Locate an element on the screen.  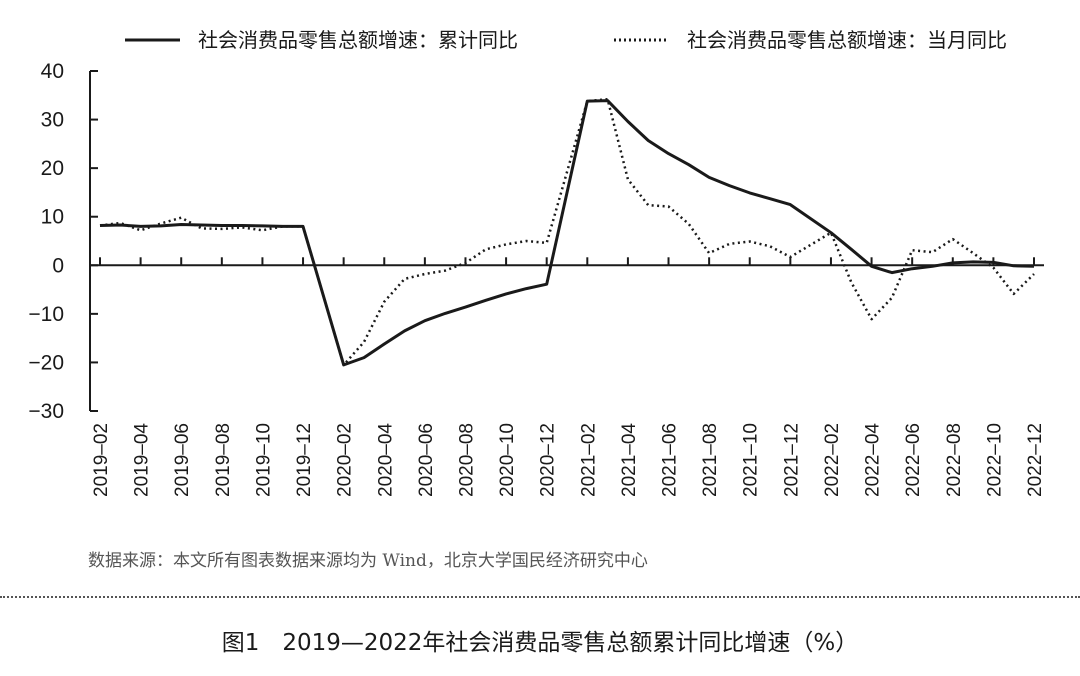
x-tick-label: 2019–02 is located at coordinates (101, 460).